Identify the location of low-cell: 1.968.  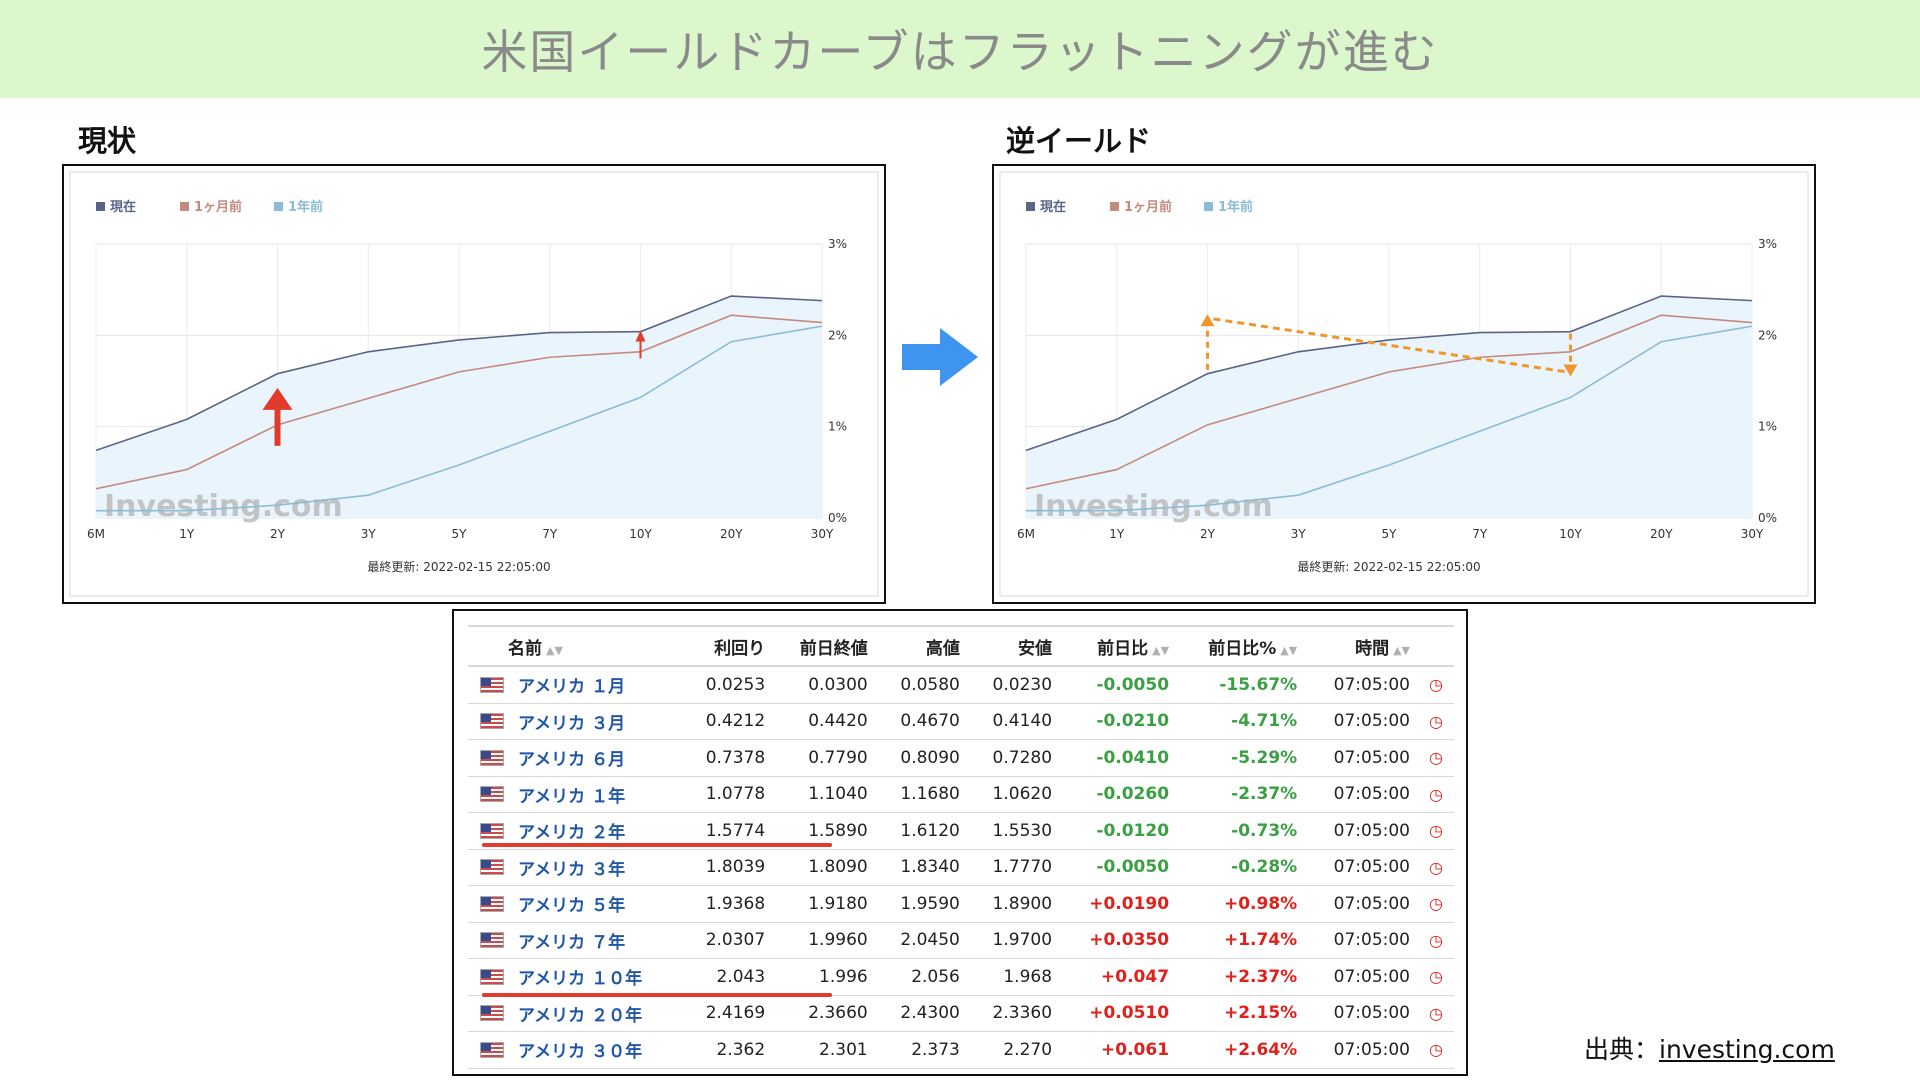
(1014, 977).